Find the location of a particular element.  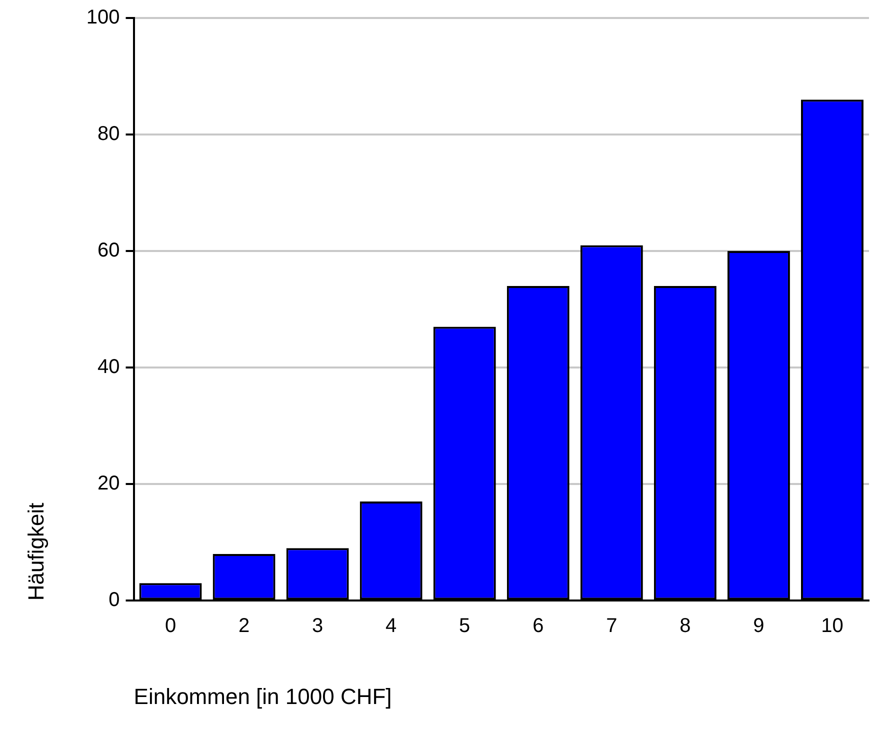

x-tick-label: 2 is located at coordinates (244, 626).